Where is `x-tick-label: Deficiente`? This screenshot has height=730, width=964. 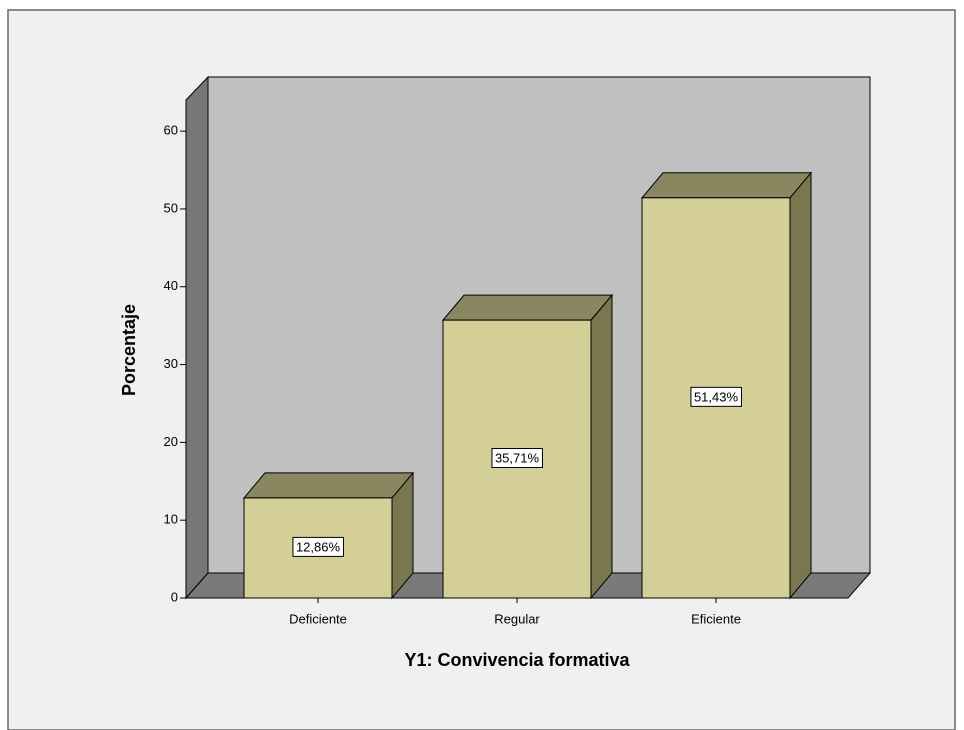 x-tick-label: Deficiente is located at coordinates (318, 618).